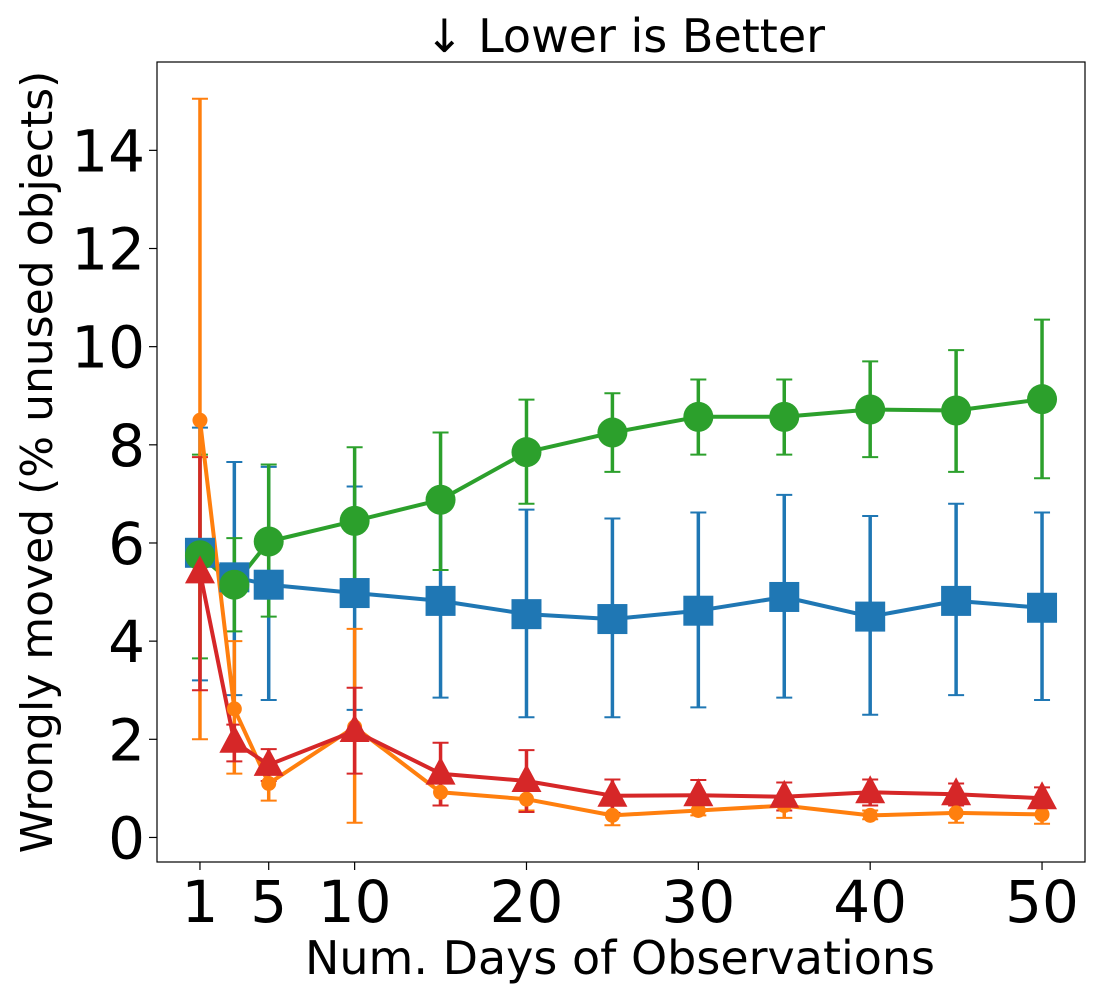 Image resolution: width=1100 pixels, height=1000 pixels. I want to click on chart-title: ↓ Lower is Better, so click(625, 36).